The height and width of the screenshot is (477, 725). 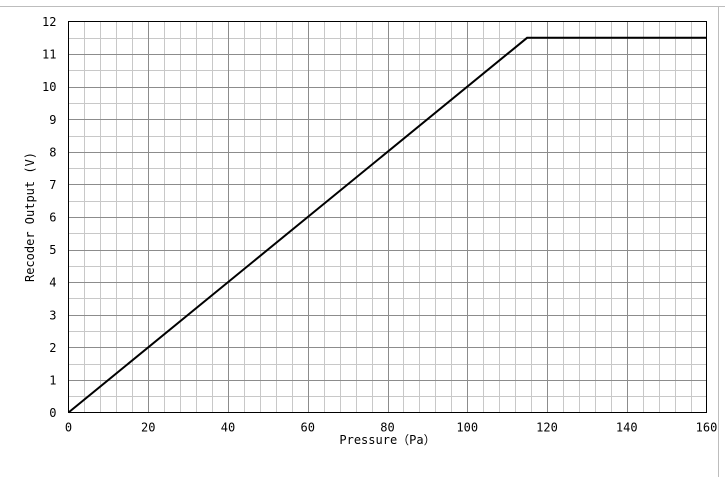 I want to click on y-tick-label: 4, so click(x=52, y=283).